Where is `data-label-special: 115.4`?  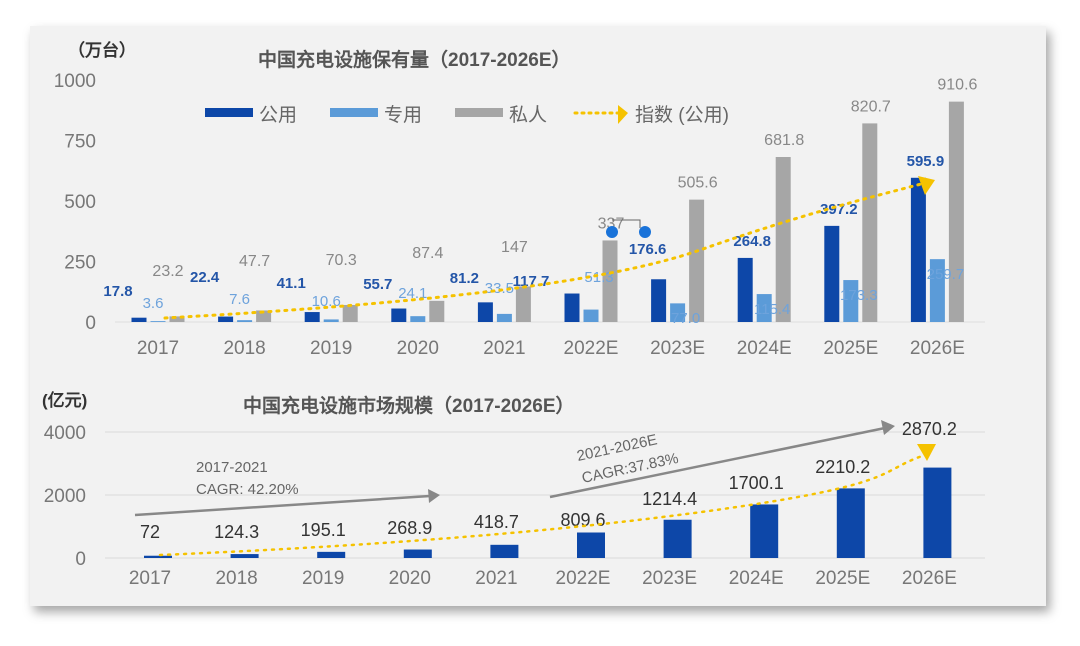 data-label-special: 115.4 is located at coordinates (772, 309).